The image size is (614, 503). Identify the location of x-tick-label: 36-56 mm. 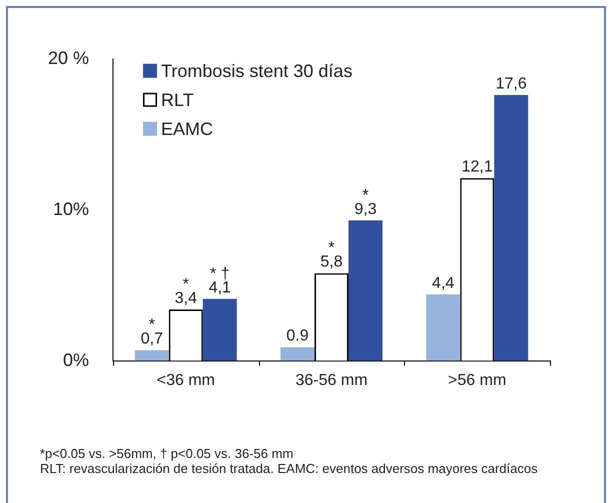
(332, 380).